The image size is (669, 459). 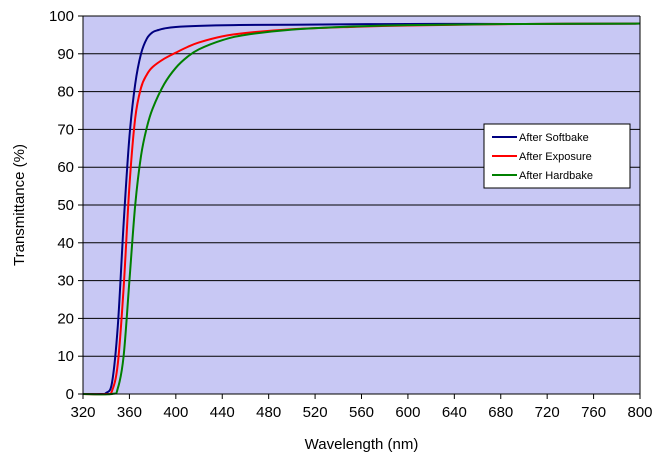 I want to click on x-tick-label: 640, so click(x=454, y=412).